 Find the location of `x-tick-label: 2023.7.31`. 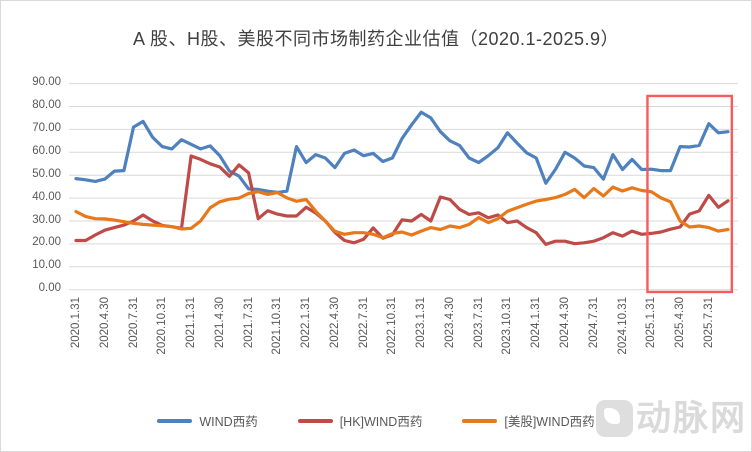

x-tick-label: 2023.7.31 is located at coordinates (478, 323).